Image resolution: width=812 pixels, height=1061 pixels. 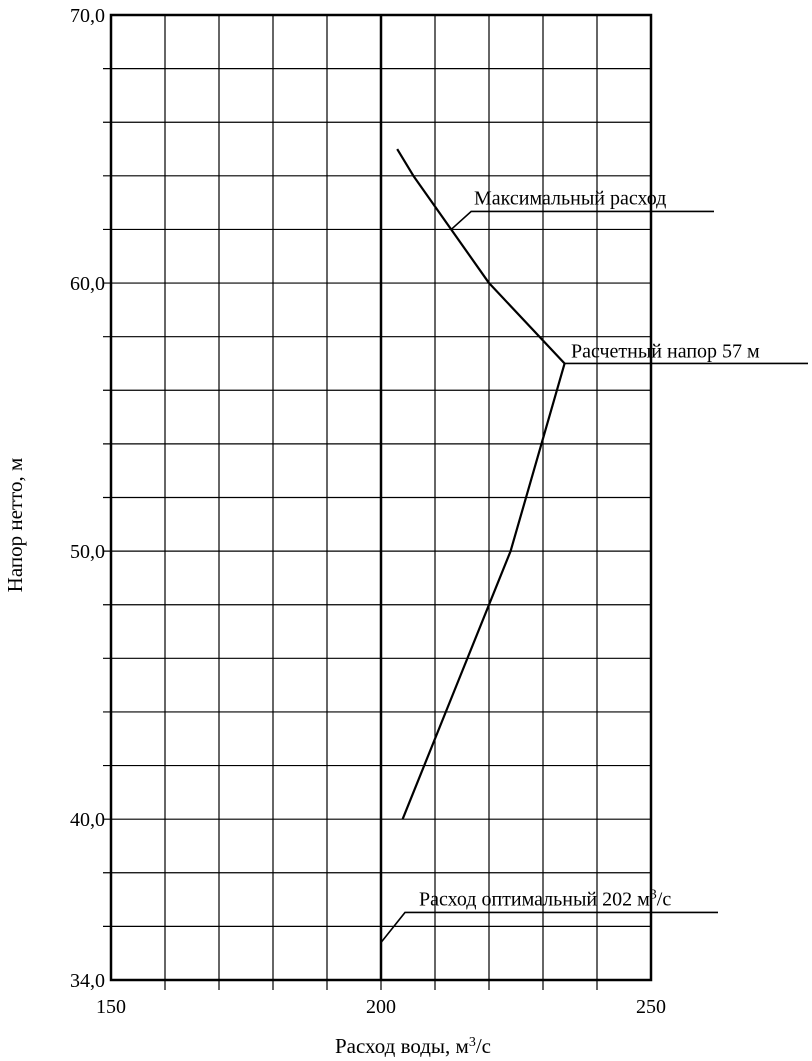 What do you see at coordinates (413, 1046) in the screenshot?
I see `x-axis-label: Расход воды, м3/с` at bounding box center [413, 1046].